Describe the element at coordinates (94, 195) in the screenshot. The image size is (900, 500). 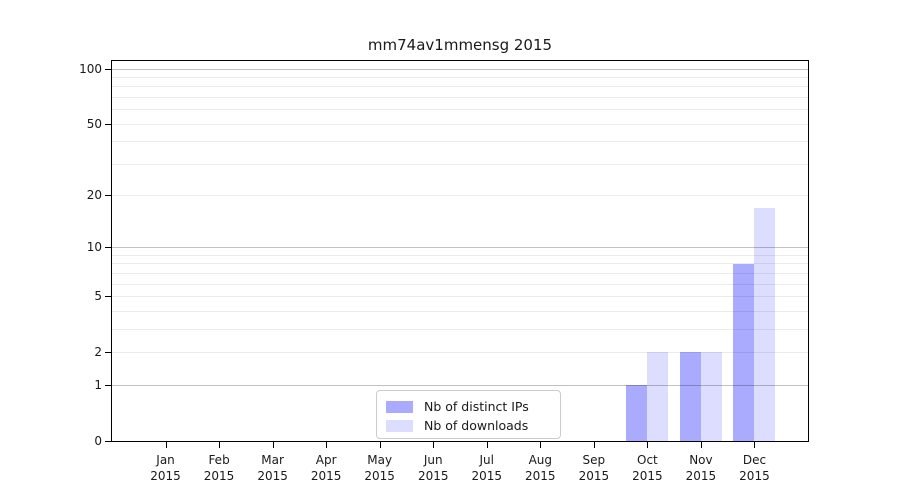
I see `y-tick-label: 20` at that location.